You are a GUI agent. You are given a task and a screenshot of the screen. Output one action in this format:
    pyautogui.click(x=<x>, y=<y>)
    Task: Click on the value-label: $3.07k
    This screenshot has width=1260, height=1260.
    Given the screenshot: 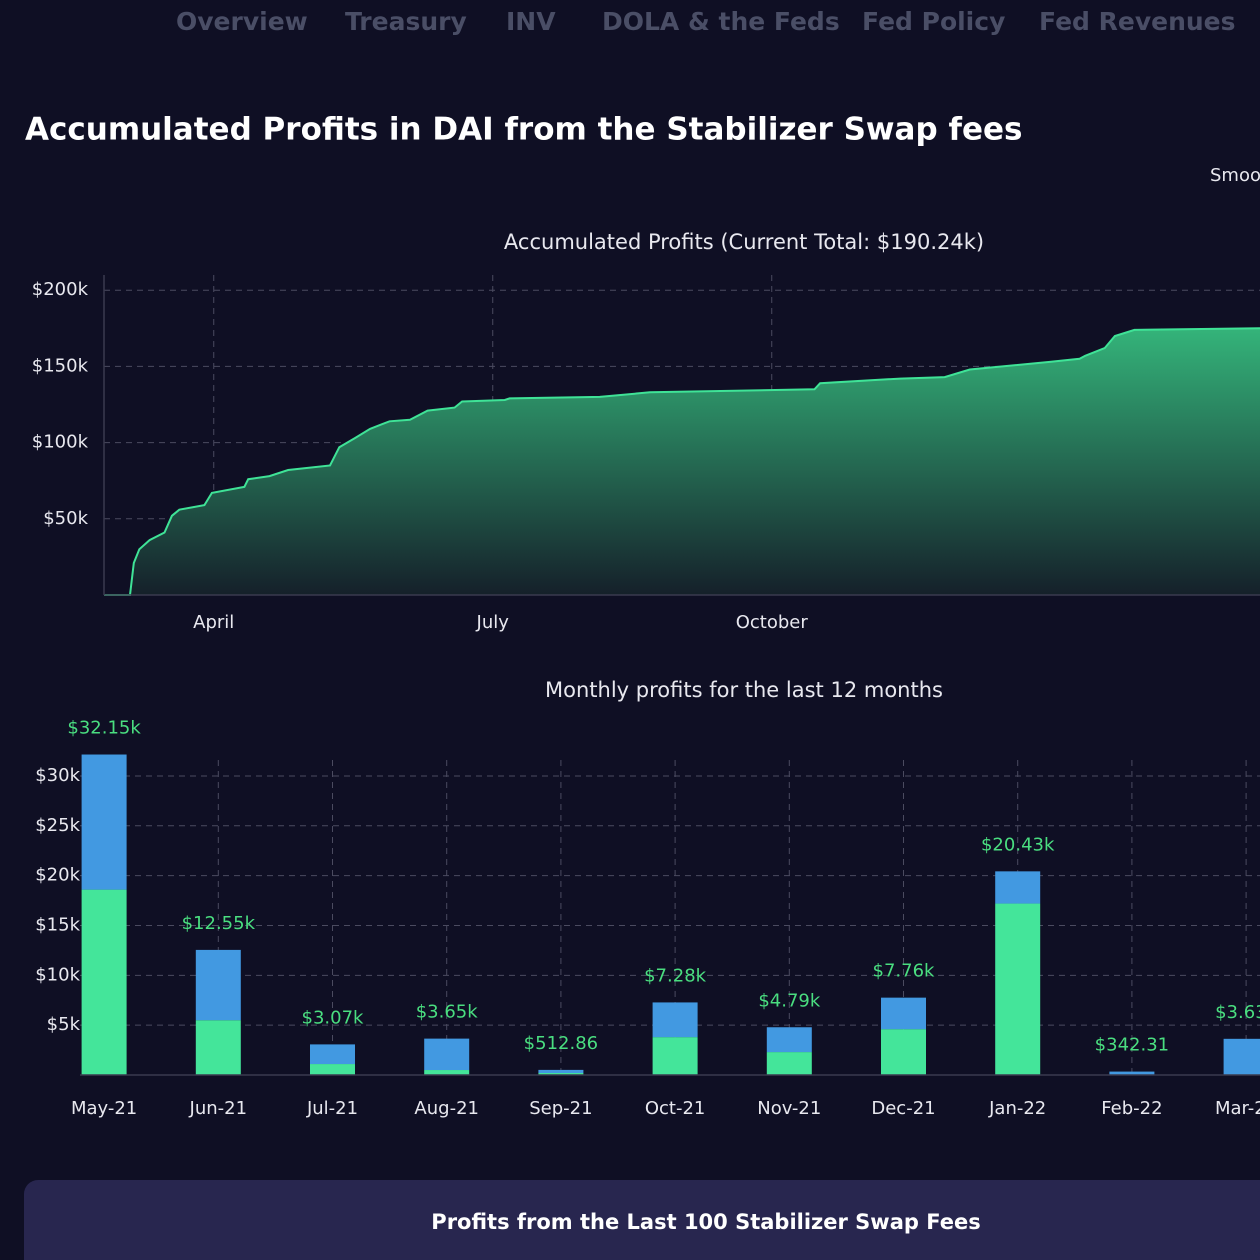 What is the action you would take?
    pyautogui.click(x=333, y=1017)
    